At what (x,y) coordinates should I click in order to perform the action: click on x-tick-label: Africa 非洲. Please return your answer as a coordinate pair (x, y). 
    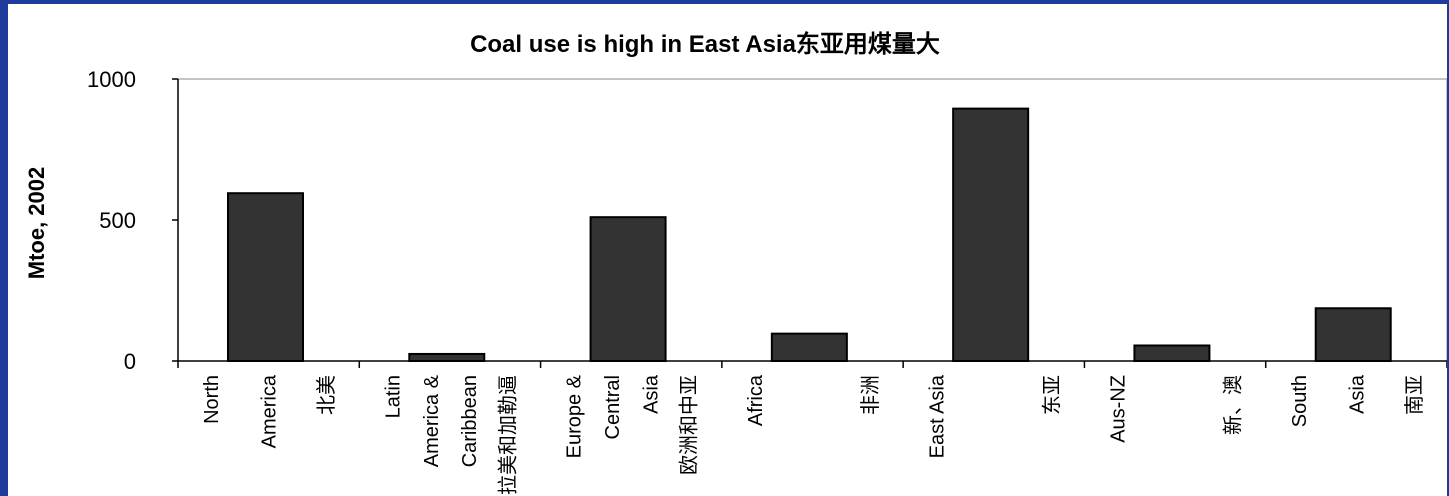
    Looking at the image, I should click on (813, 400).